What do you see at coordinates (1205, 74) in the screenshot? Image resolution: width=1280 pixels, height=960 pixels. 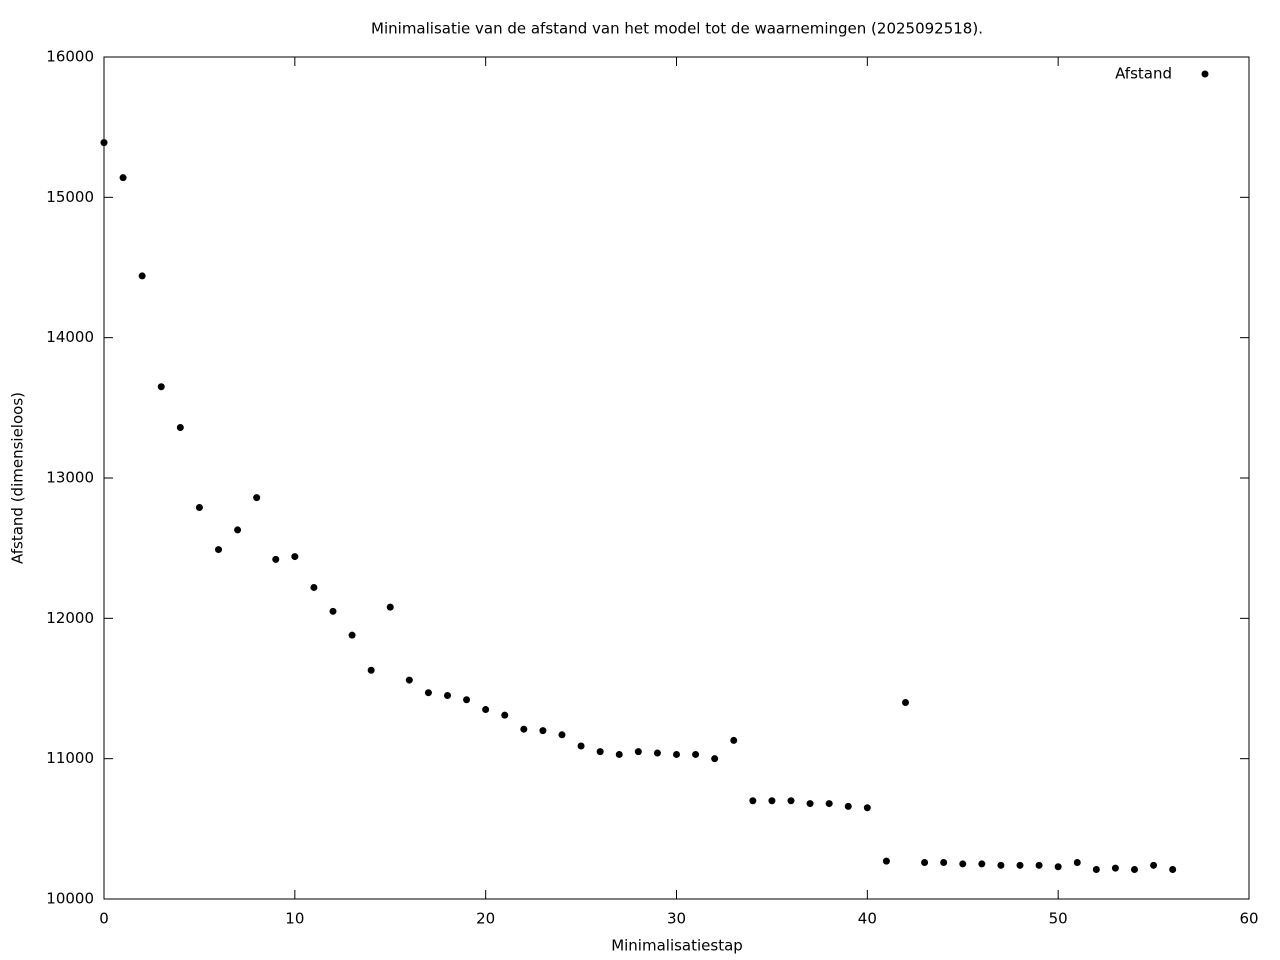 I see `legend-marker` at bounding box center [1205, 74].